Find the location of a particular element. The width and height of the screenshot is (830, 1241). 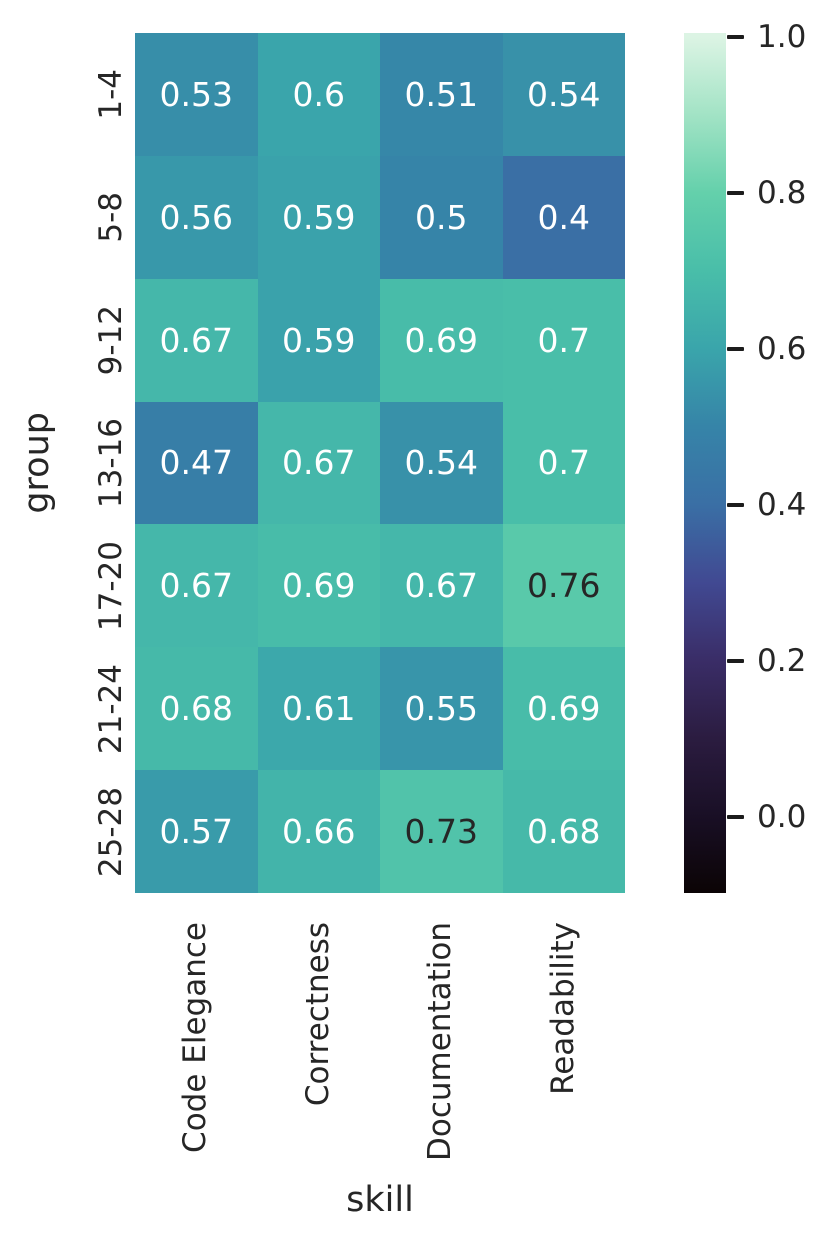

cell-value: 0.55 is located at coordinates (441, 709).